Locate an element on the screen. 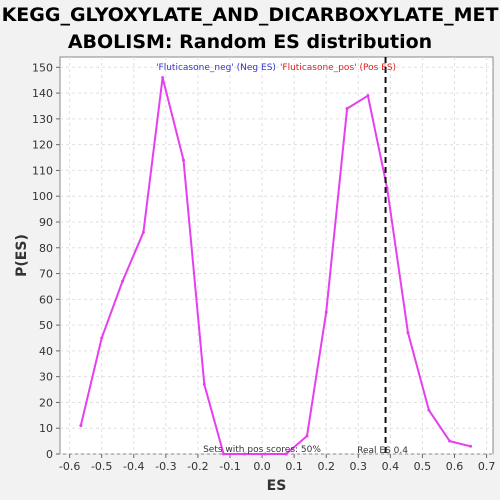 This screenshot has height=500, width=500. y-tick-label: 10 is located at coordinates (46, 428).